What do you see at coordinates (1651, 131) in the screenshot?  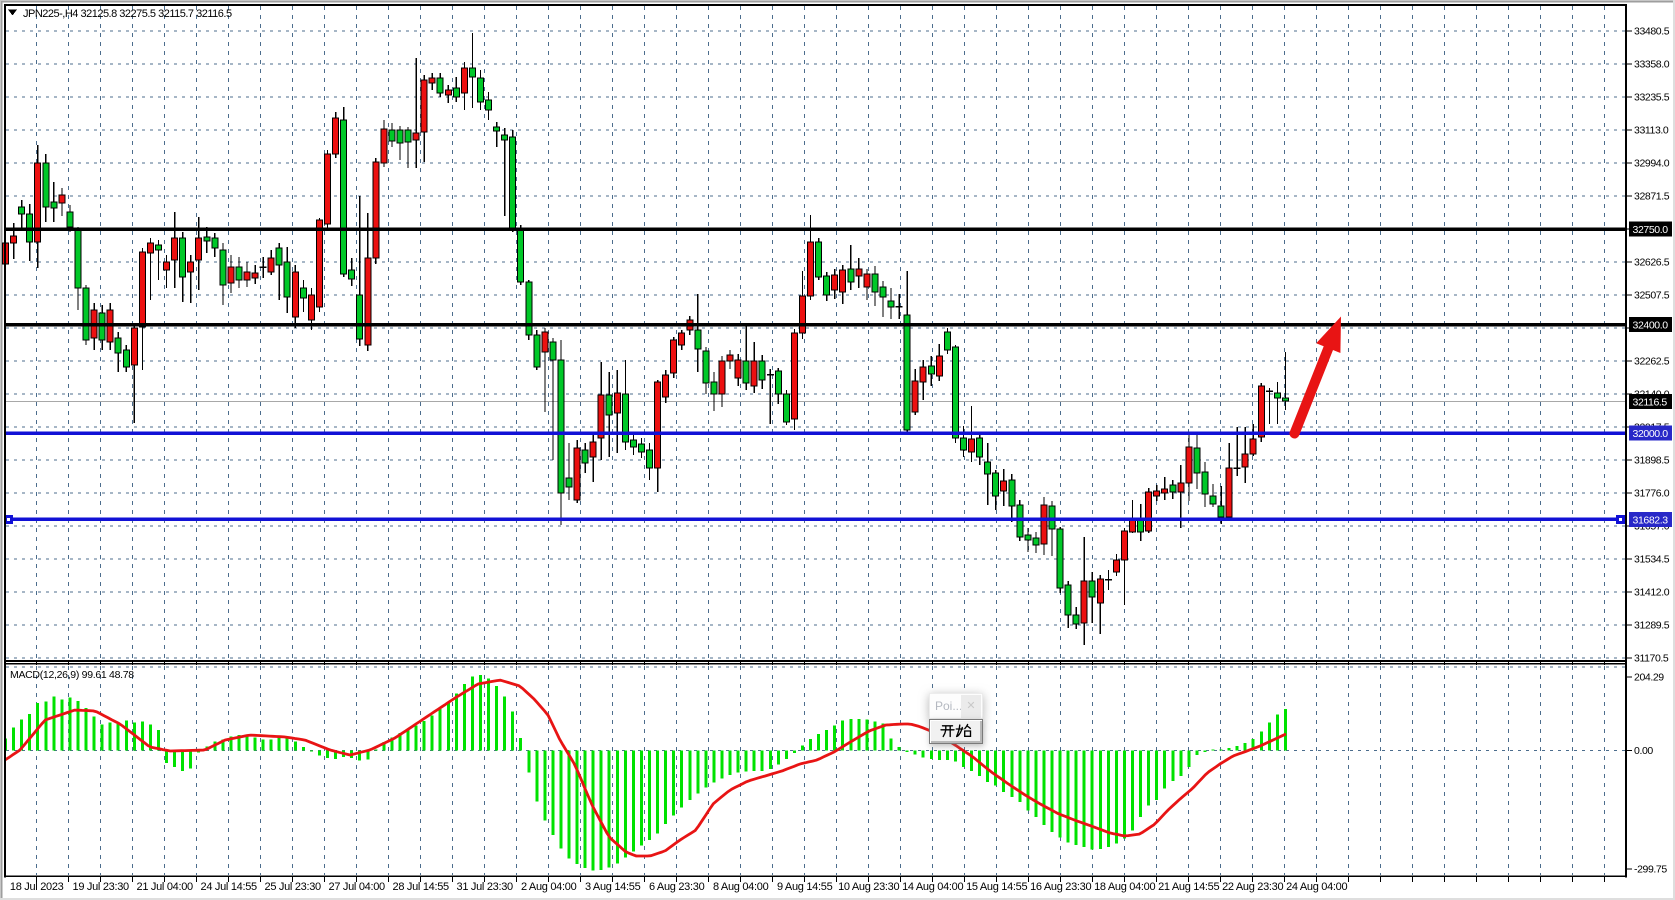 I see `svg-text: 33113.0` at bounding box center [1651, 131].